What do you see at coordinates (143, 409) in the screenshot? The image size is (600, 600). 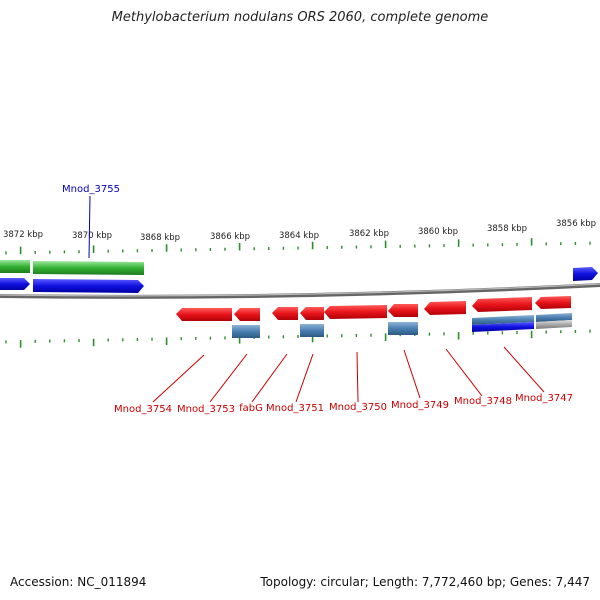 I see `gene-label-mnod-3754: Mnod_3754` at bounding box center [143, 409].